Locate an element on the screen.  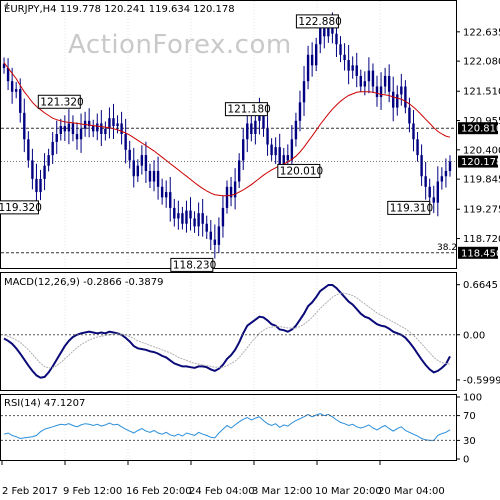
price-tick-label: 120.955 is located at coordinates (481, 121).